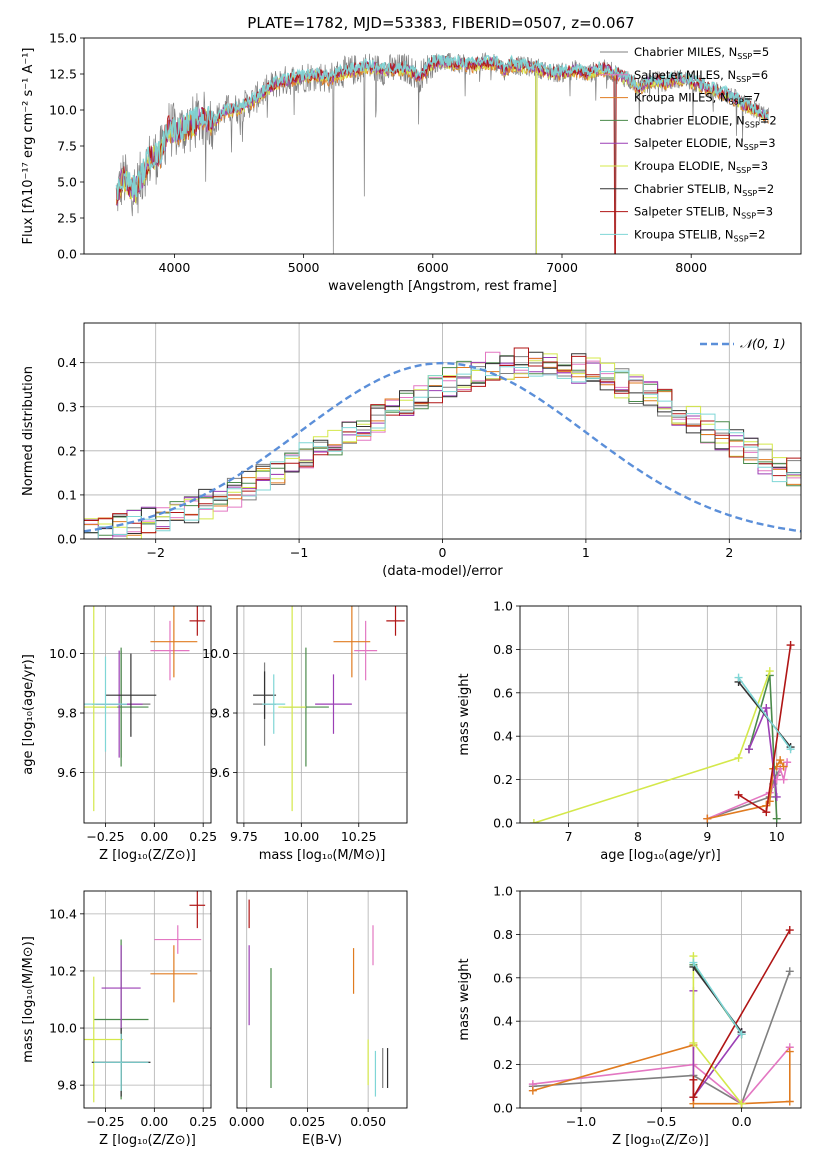 The width and height of the screenshot is (819, 1170). I want to click on y-axis-label: Normed distribution, so click(28, 431).